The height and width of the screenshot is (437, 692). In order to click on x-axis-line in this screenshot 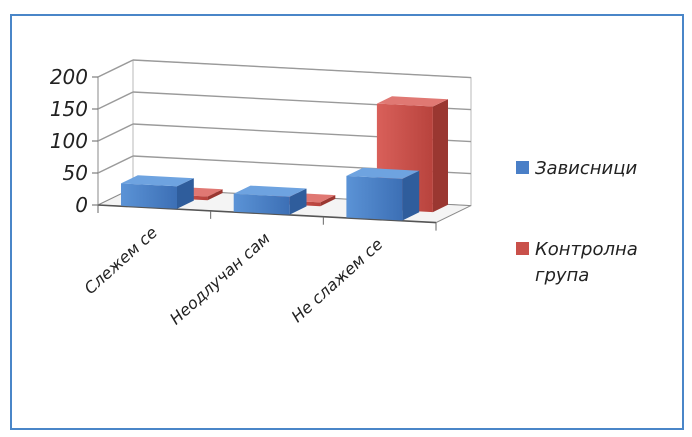, I will do `click(267, 214)`.